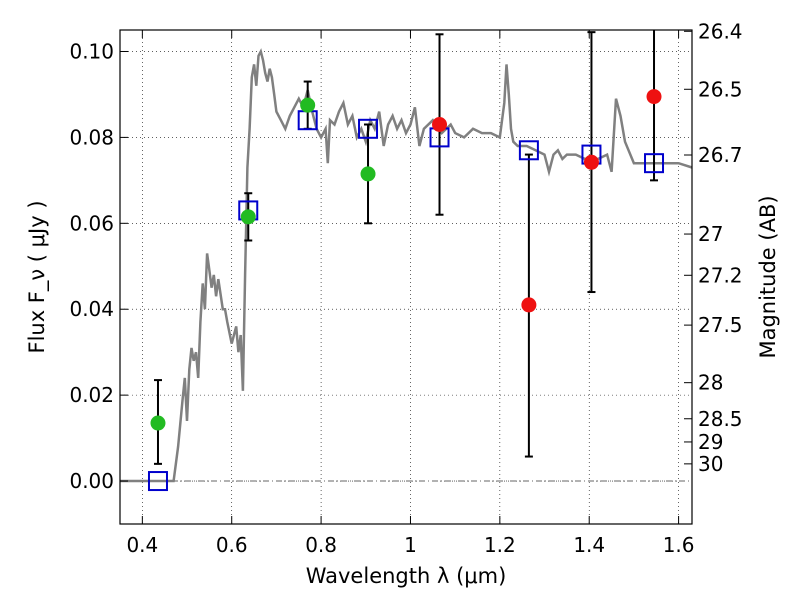 The width and height of the screenshot is (800, 600). What do you see at coordinates (500, 545) in the screenshot?
I see `x-tick-label: 1.2` at bounding box center [500, 545].